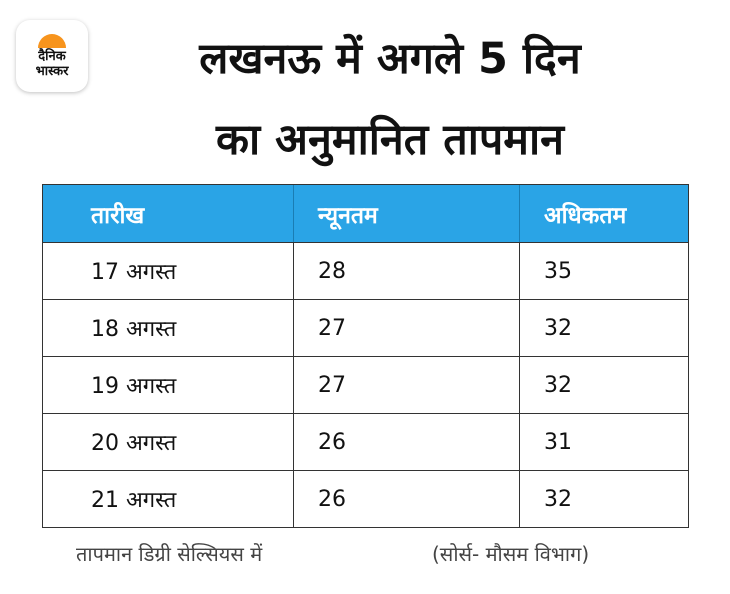 The height and width of the screenshot is (594, 730). I want to click on min-temp-cell: 28, so click(406, 271).